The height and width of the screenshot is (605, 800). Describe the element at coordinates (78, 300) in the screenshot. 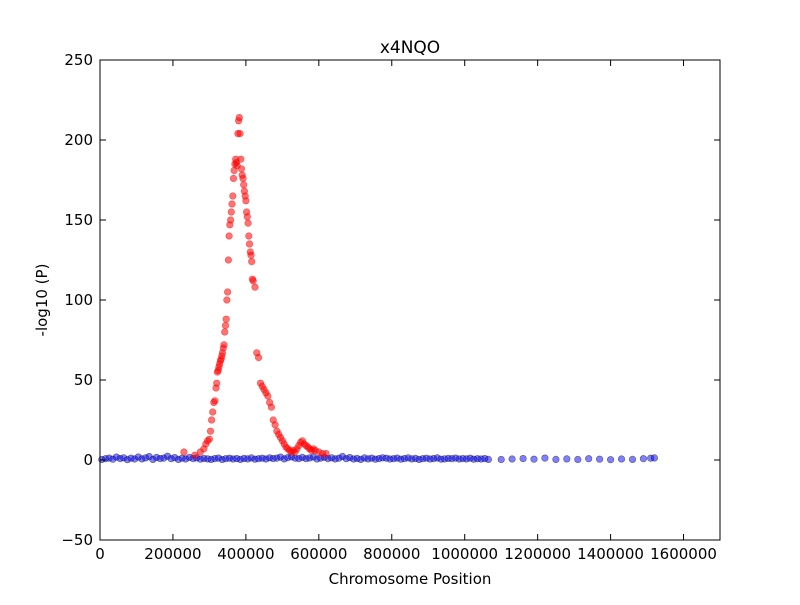

I see `y-tick-label: 100` at that location.